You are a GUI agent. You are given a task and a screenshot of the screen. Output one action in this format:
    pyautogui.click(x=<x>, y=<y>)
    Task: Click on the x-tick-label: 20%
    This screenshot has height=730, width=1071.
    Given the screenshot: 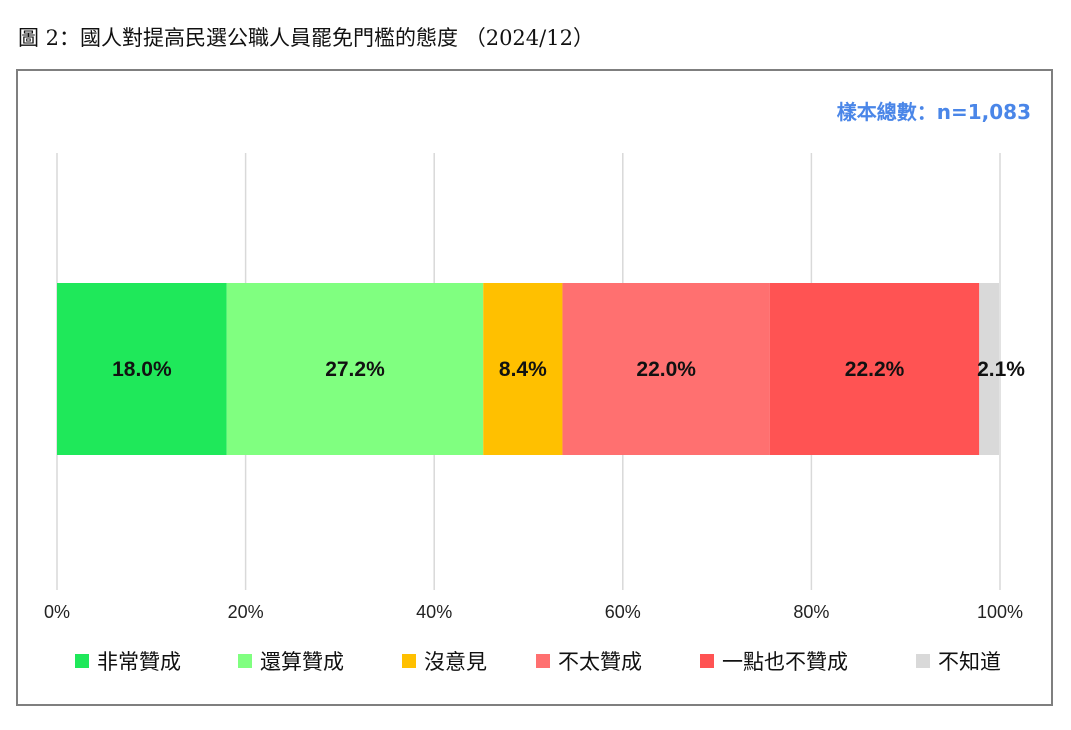 What is the action you would take?
    pyautogui.click(x=246, y=612)
    